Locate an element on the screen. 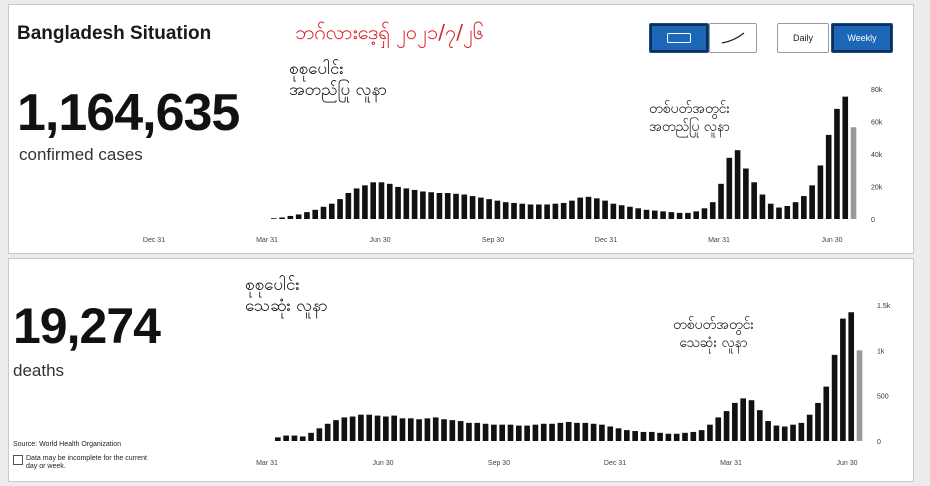 Image resolution: width=930 pixels, height=486 pixels. deaths-x-tick-label: Jun 30 is located at coordinates (382, 463).